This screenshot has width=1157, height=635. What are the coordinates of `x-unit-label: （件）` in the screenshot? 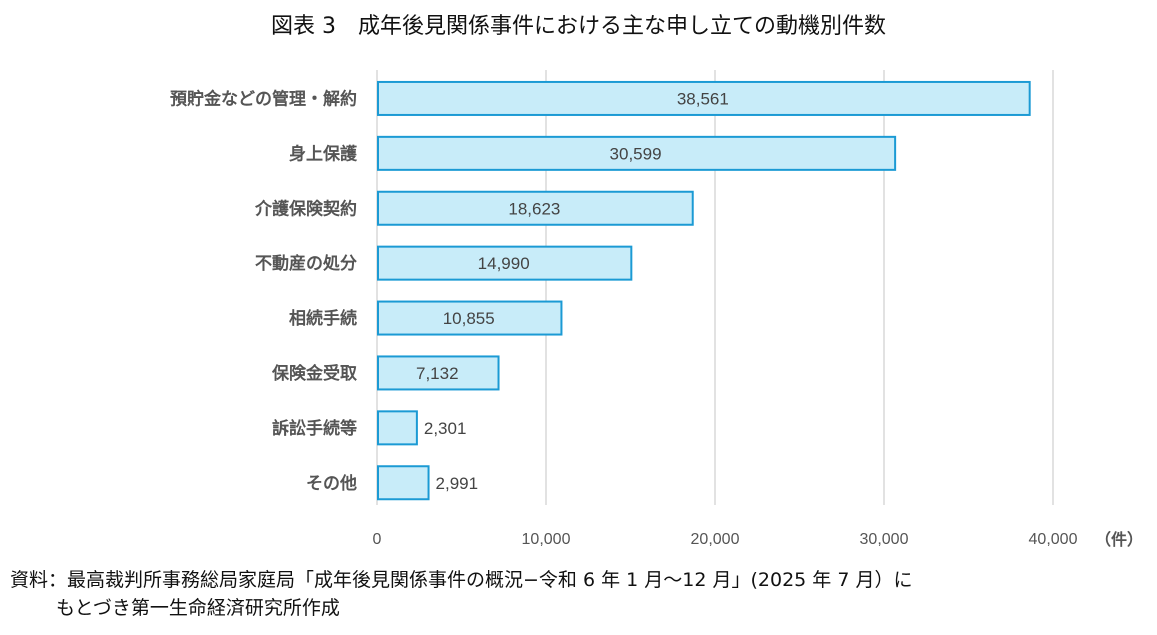 It's located at (1119, 539).